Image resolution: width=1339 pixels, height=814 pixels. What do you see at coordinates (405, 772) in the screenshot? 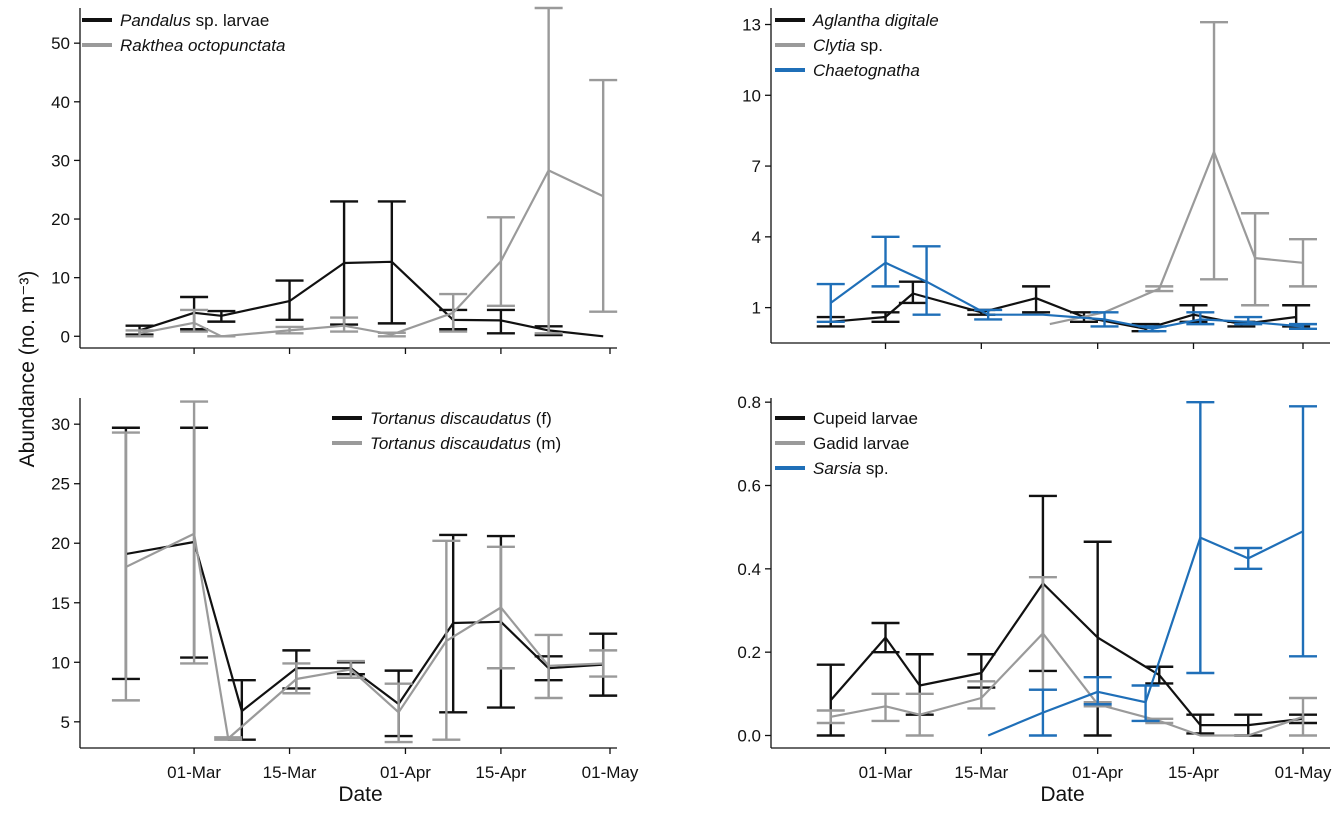
I see `x-tick-label: 01-Apr` at bounding box center [405, 772].